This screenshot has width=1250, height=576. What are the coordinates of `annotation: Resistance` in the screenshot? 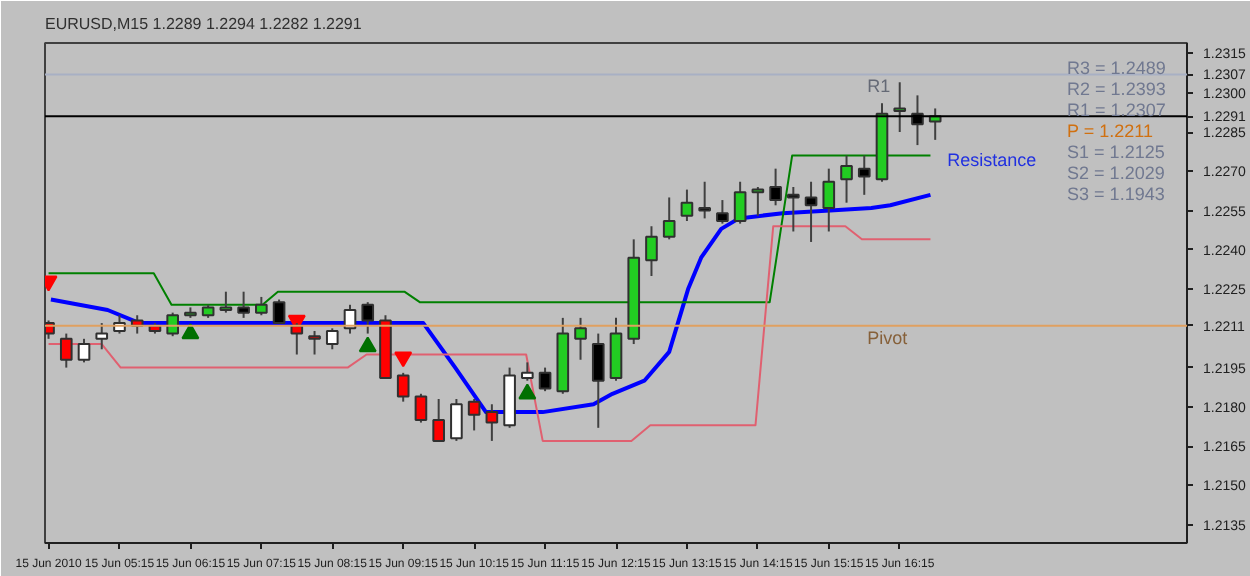 It's located at (992, 160).